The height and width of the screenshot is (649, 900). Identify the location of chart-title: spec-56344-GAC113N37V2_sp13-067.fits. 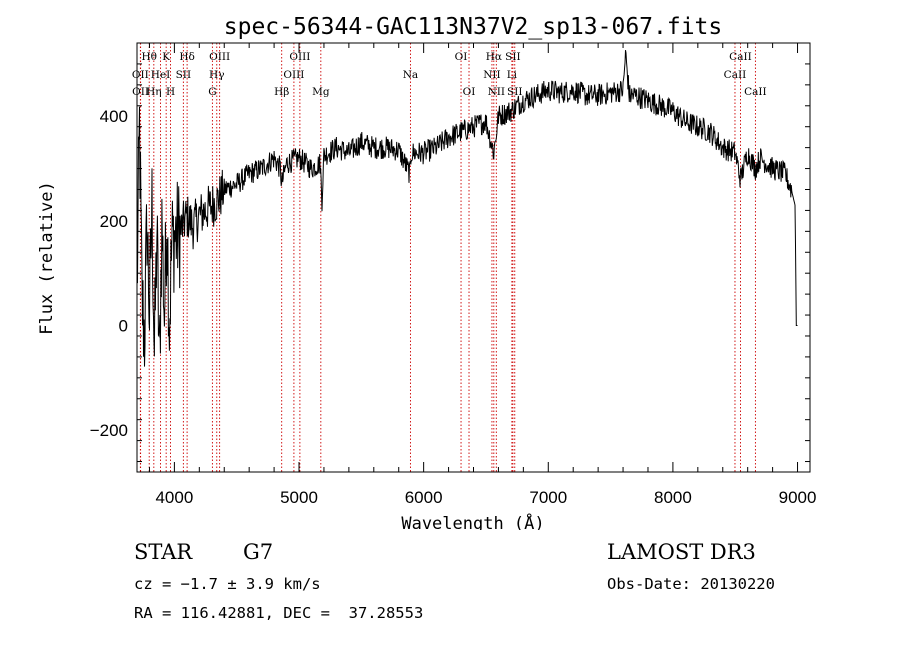
(473, 27).